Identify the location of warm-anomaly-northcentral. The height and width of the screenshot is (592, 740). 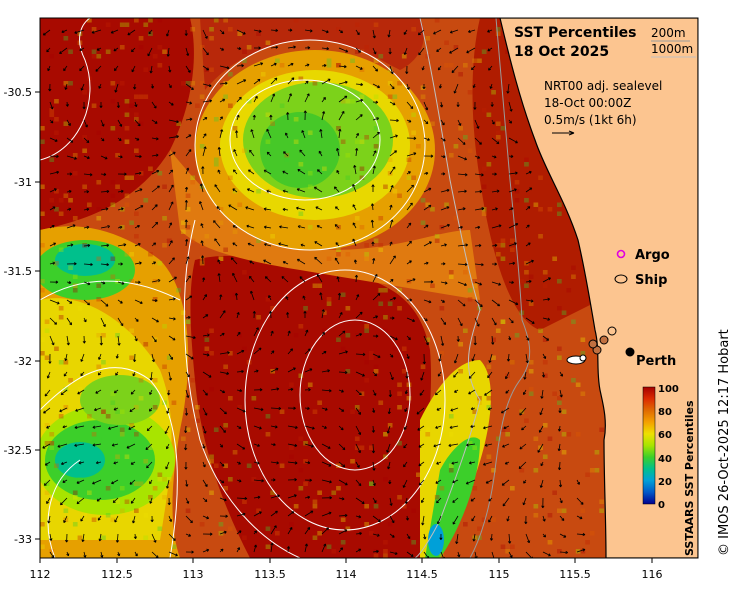
(312, 54).